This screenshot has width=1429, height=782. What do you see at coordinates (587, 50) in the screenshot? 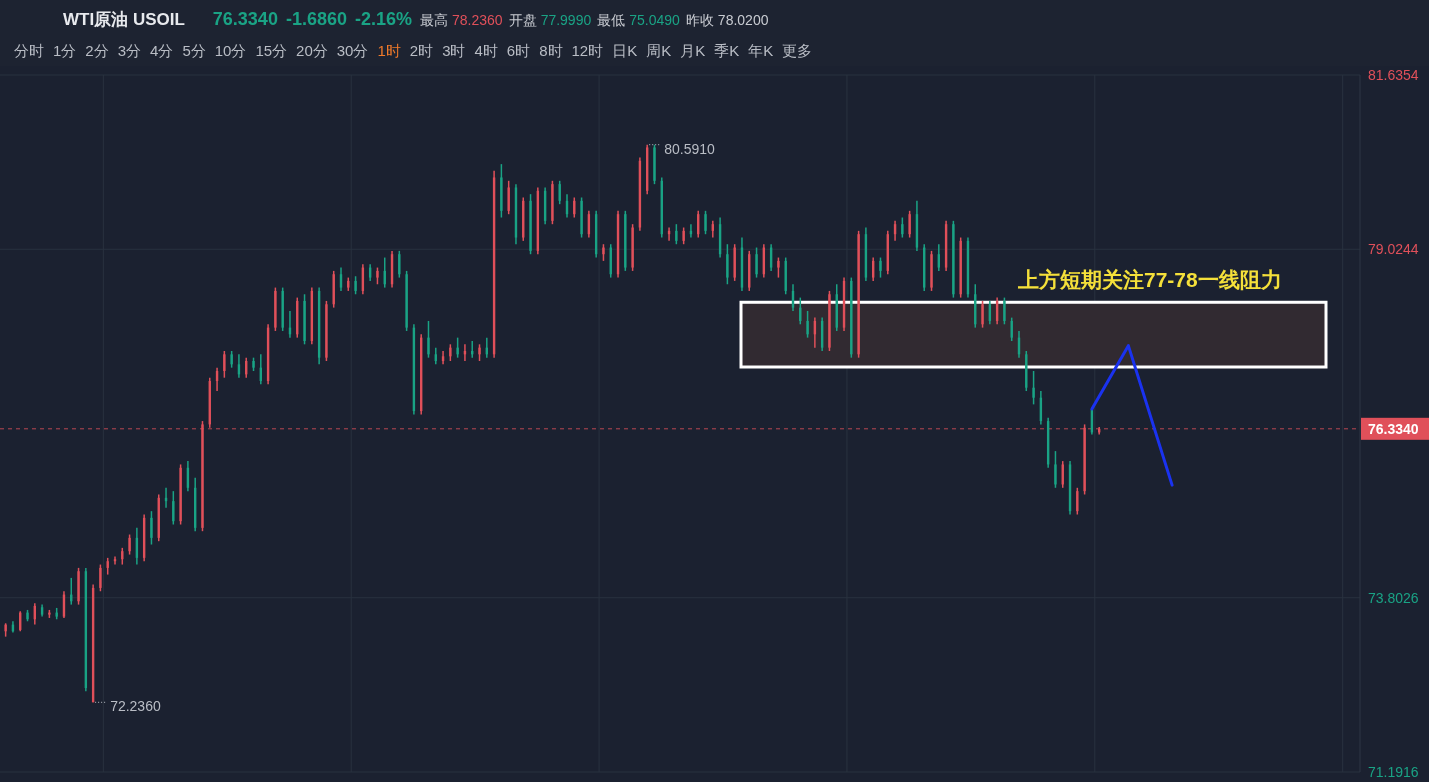
I see `text: 12时` at bounding box center [587, 50].